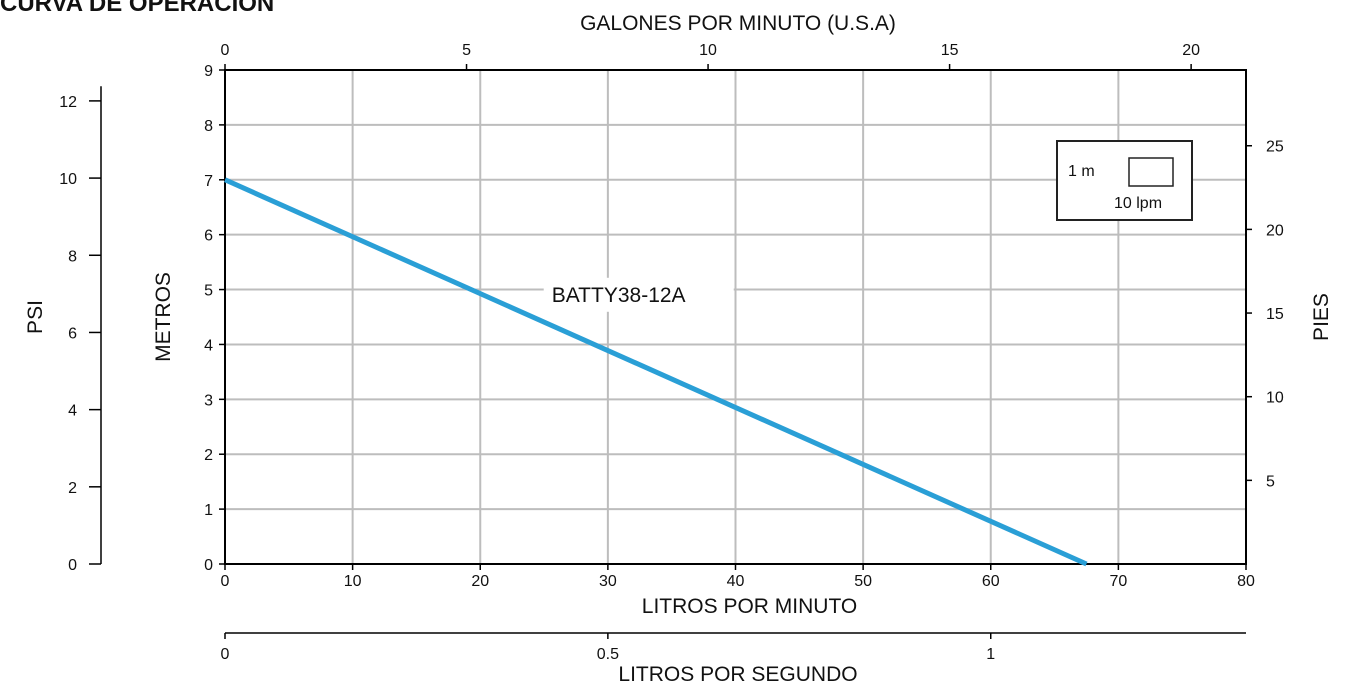 The image size is (1347, 686). Describe the element at coordinates (863, 581) in the screenshot. I see `x-tick-label: 50` at that location.